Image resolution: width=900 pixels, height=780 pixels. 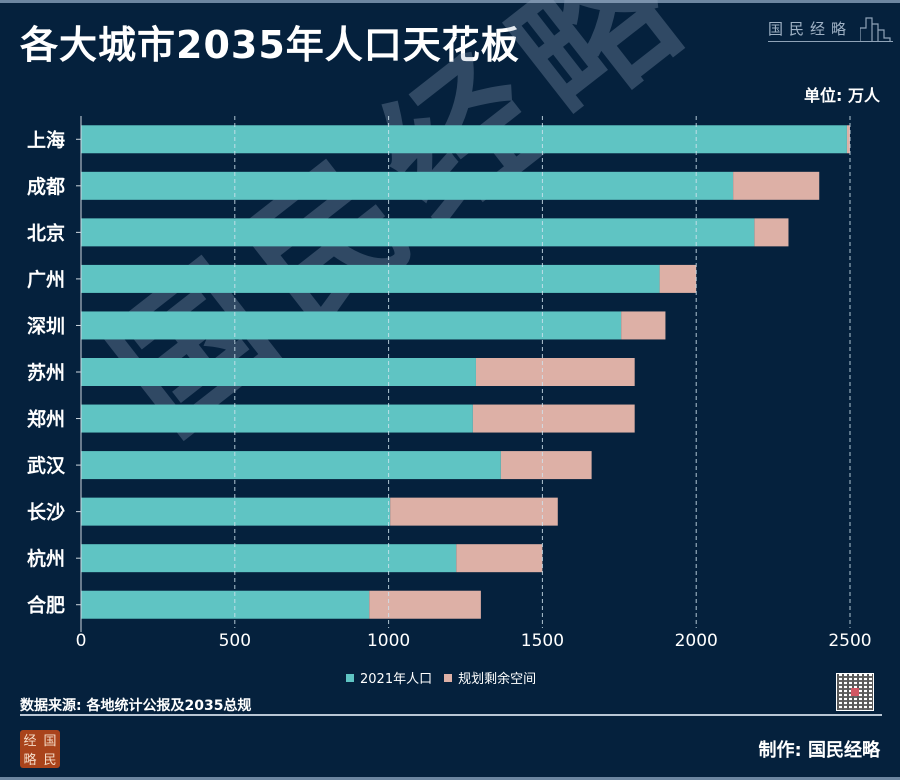 I want to click on y-tick-label: 北京, so click(x=46, y=232).